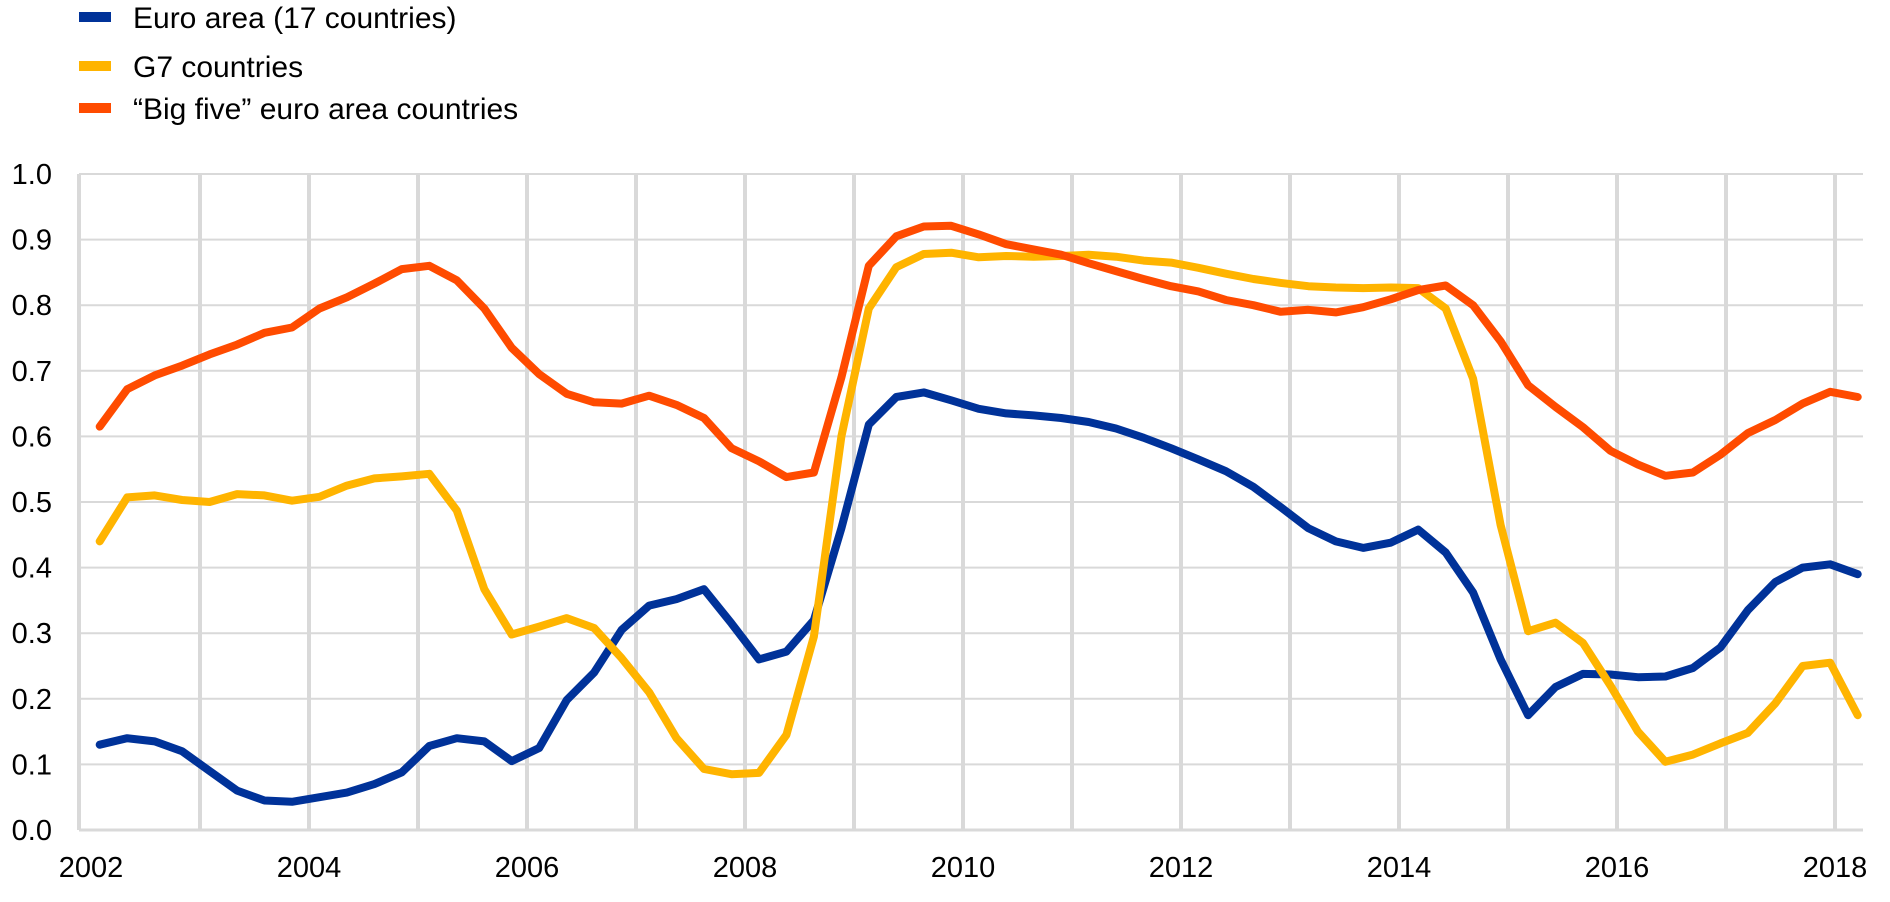 The width and height of the screenshot is (1890, 902). Describe the element at coordinates (32, 241) in the screenshot. I see `y-tick-label: 0.9` at that location.